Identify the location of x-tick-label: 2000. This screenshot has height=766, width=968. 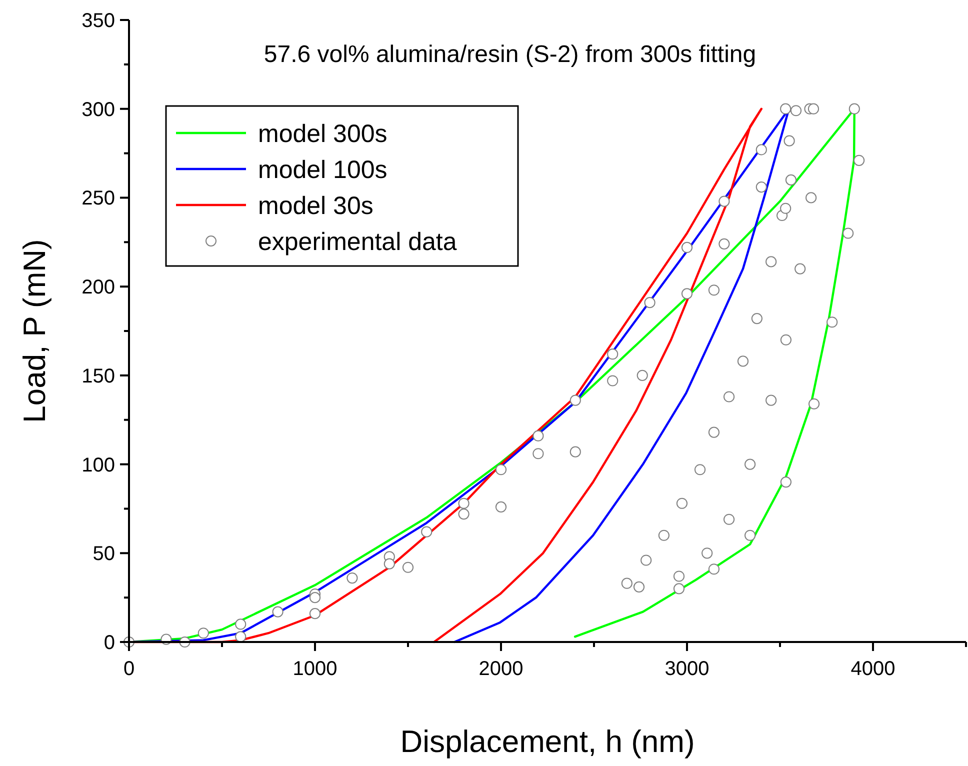
(501, 669).